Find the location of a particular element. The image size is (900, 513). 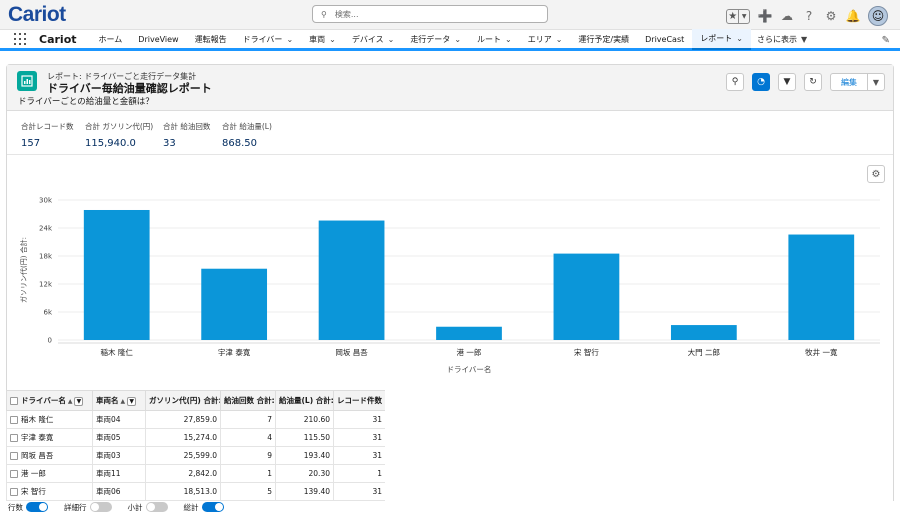

cariot-logo: Cariot is located at coordinates (37, 14).